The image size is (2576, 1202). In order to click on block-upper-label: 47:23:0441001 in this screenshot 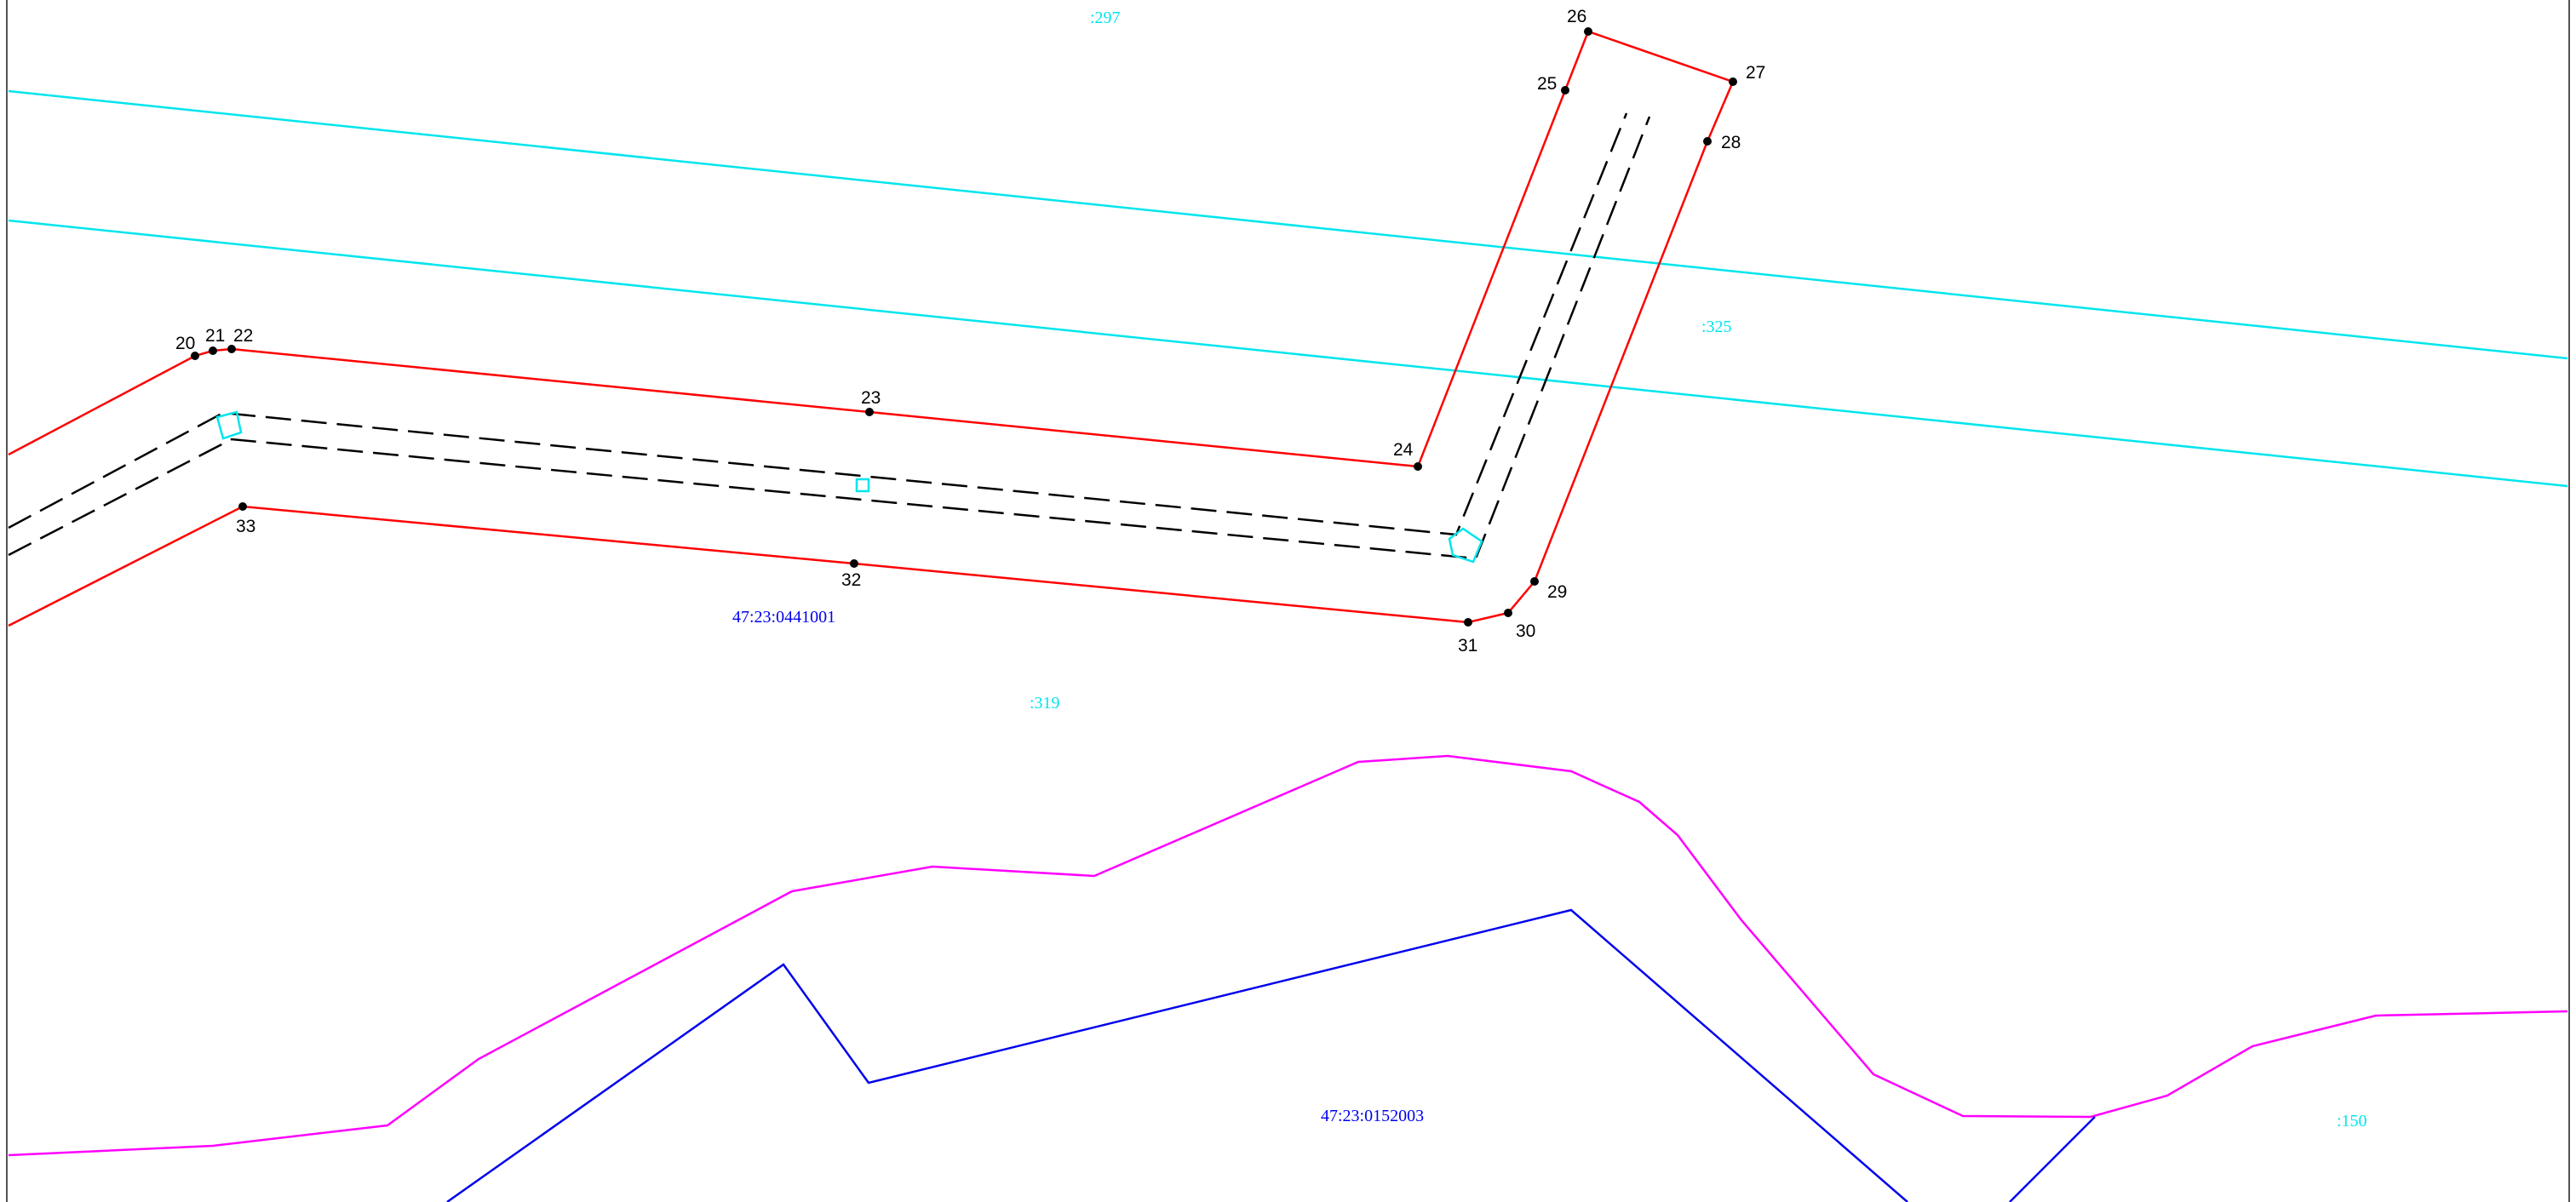, I will do `click(783, 617)`.